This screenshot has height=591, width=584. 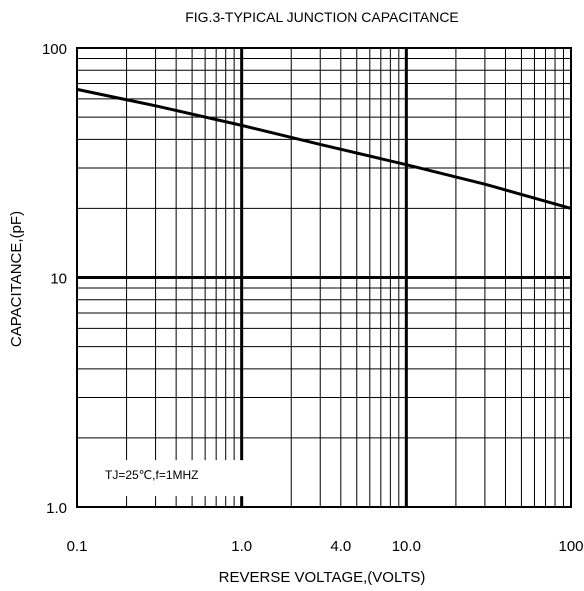 I want to click on chart-title: FIG.3-TYPICAL JUNCTION CAPACITANCE, so click(x=322, y=17).